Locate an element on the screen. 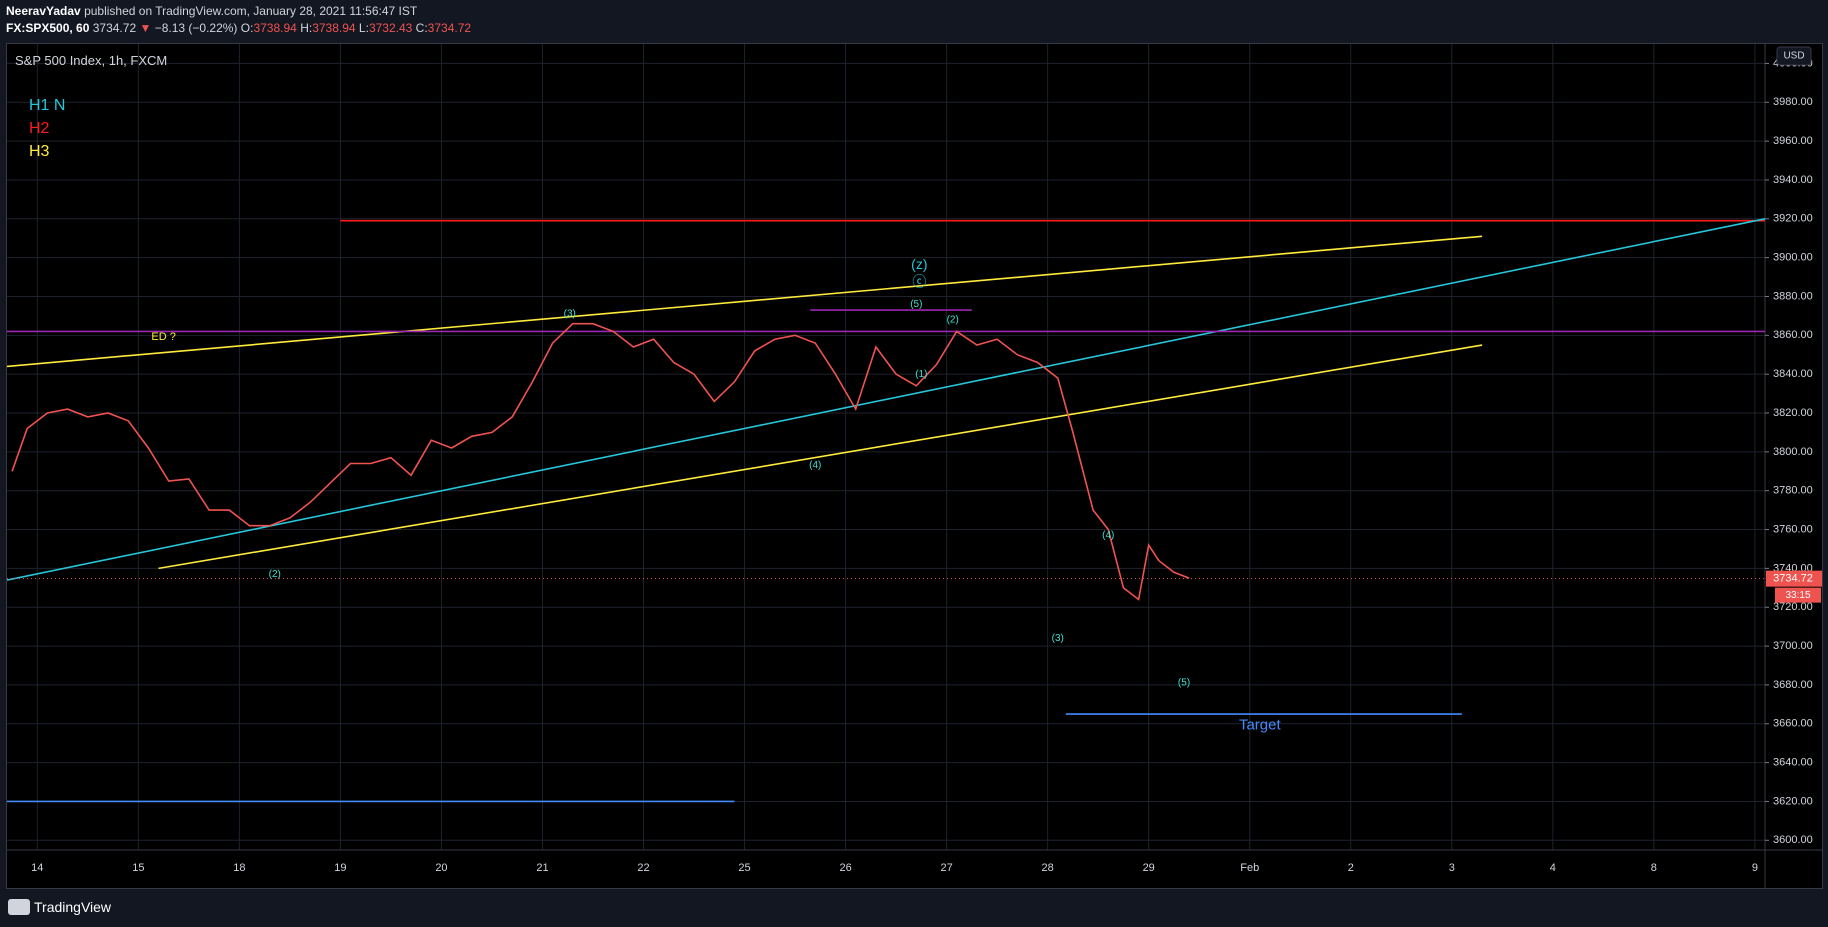  x-tick-label: 9 is located at coordinates (1755, 868).